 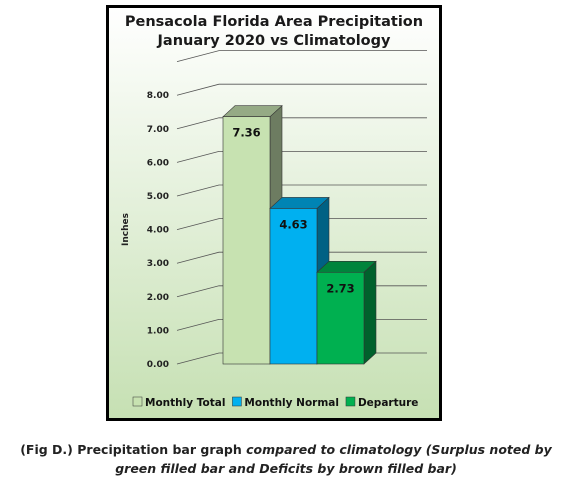 What do you see at coordinates (158, 331) in the screenshot?
I see `y-tick-label: 1.00` at bounding box center [158, 331].